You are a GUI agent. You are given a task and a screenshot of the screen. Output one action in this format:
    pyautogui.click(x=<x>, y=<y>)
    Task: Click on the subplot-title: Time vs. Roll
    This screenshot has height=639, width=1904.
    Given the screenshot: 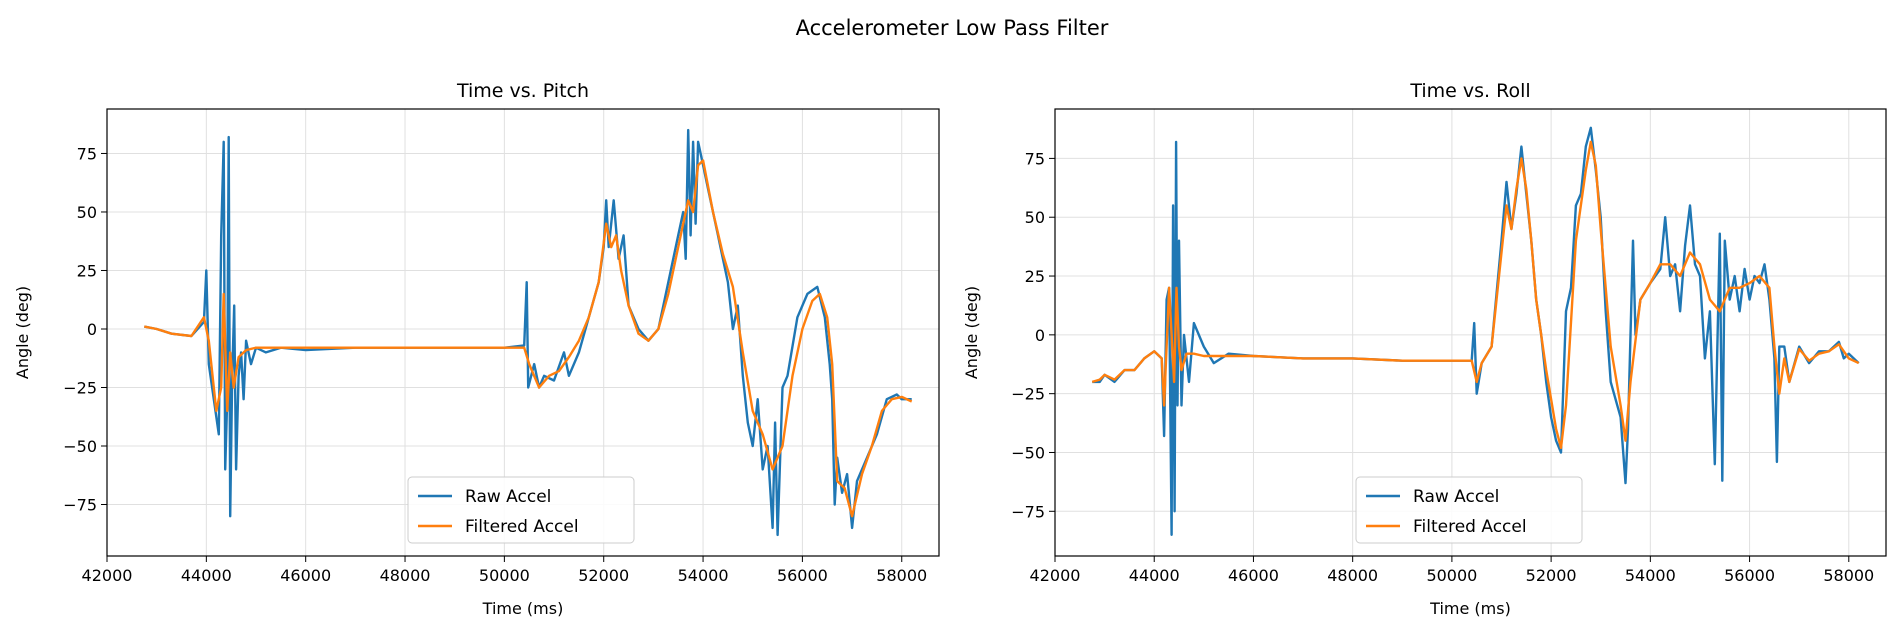 What is the action you would take?
    pyautogui.click(x=1469, y=91)
    